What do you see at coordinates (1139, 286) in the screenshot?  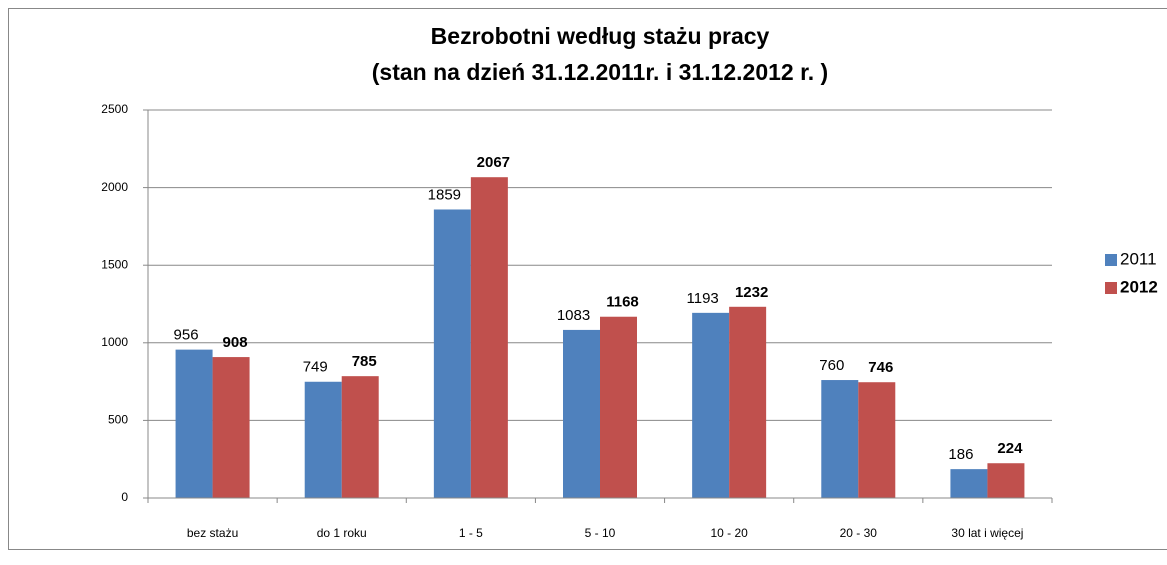 I see `legend-label: 2012` at bounding box center [1139, 286].